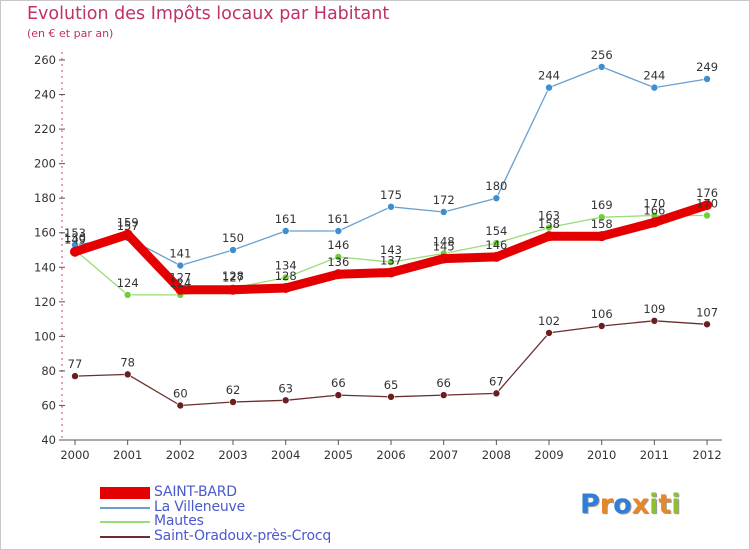 The image size is (750, 550). I want to click on data-label-la-villeneuve: 141, so click(180, 254).